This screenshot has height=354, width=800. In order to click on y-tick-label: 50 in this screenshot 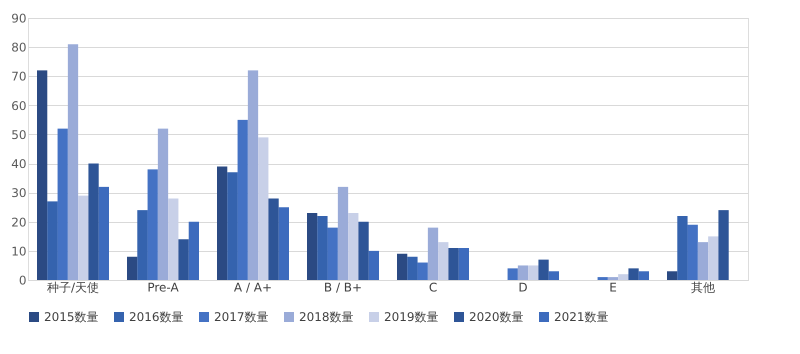, I will do `click(18, 135)`.